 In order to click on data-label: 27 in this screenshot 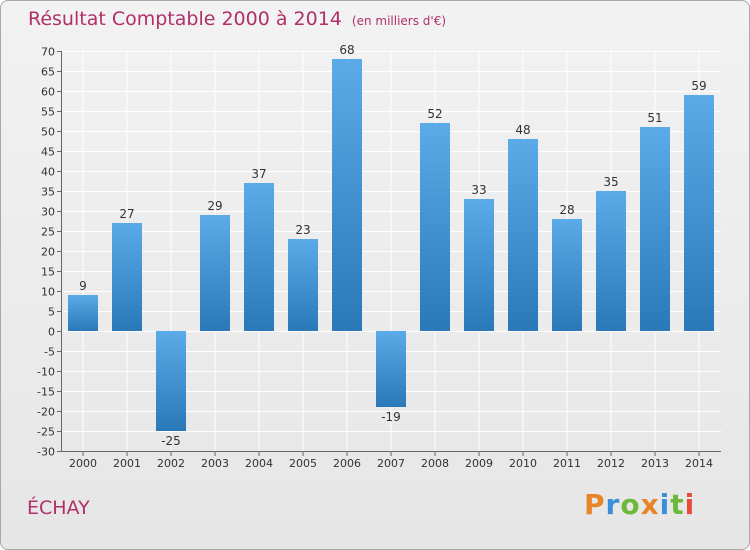, I will do `click(126, 214)`.